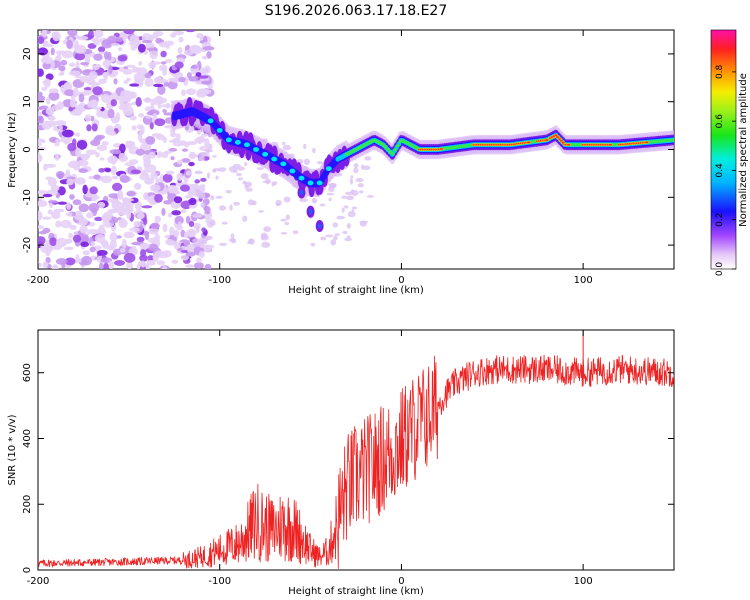  What do you see at coordinates (301, 193) in the screenshot?
I see `branch-blob` at bounding box center [301, 193].